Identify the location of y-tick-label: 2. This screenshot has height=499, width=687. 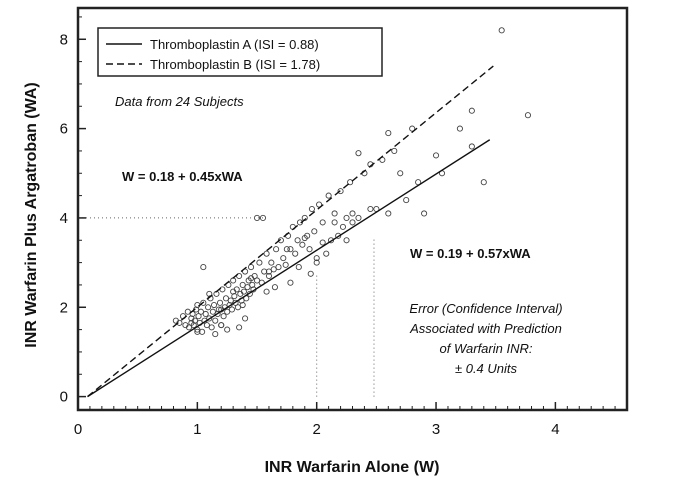
(64, 307).